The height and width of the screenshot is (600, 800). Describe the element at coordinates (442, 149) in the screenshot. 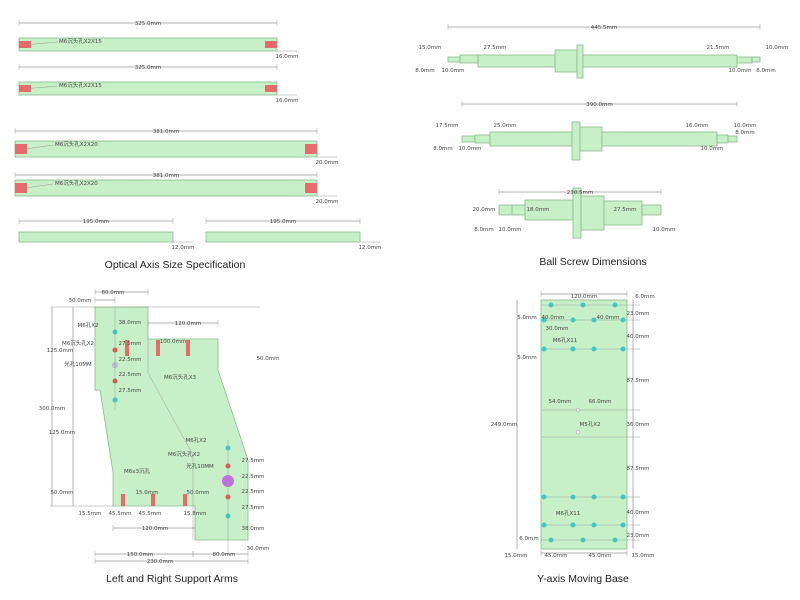

I see `dimension-label: 8.0mm` at that location.